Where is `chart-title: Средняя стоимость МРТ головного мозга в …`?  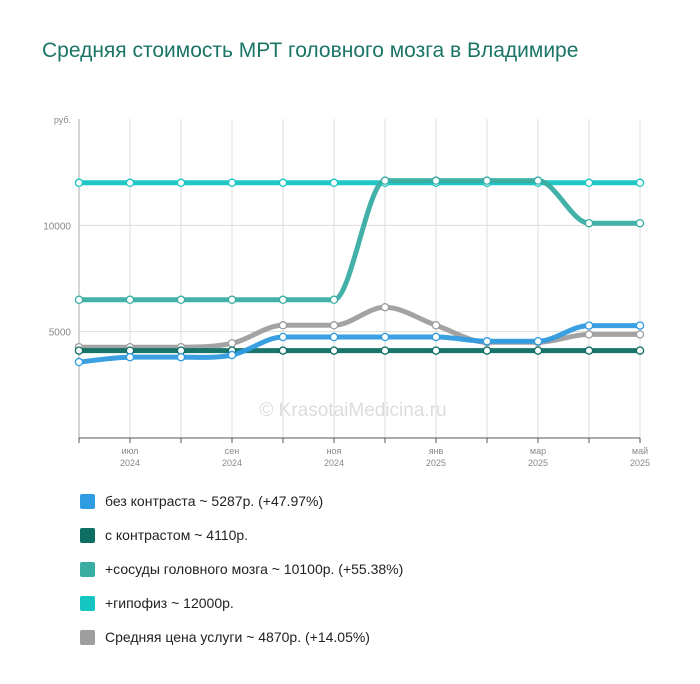
chart-title: Средняя стоимость МРТ головного мозга в … is located at coordinates (310, 50).